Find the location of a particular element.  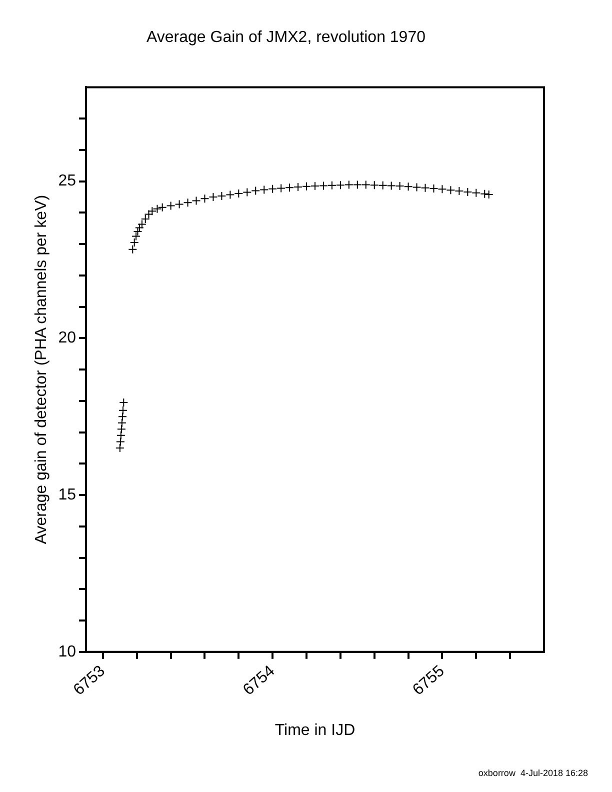

text: oxborrow 4-Jul-2018 16:28 is located at coordinates (533, 773).